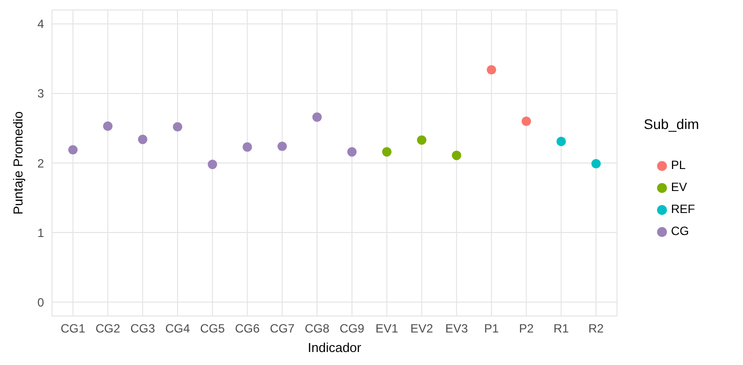 This screenshot has width=743, height=365. I want to click on y-tick-label: 3, so click(40, 93).